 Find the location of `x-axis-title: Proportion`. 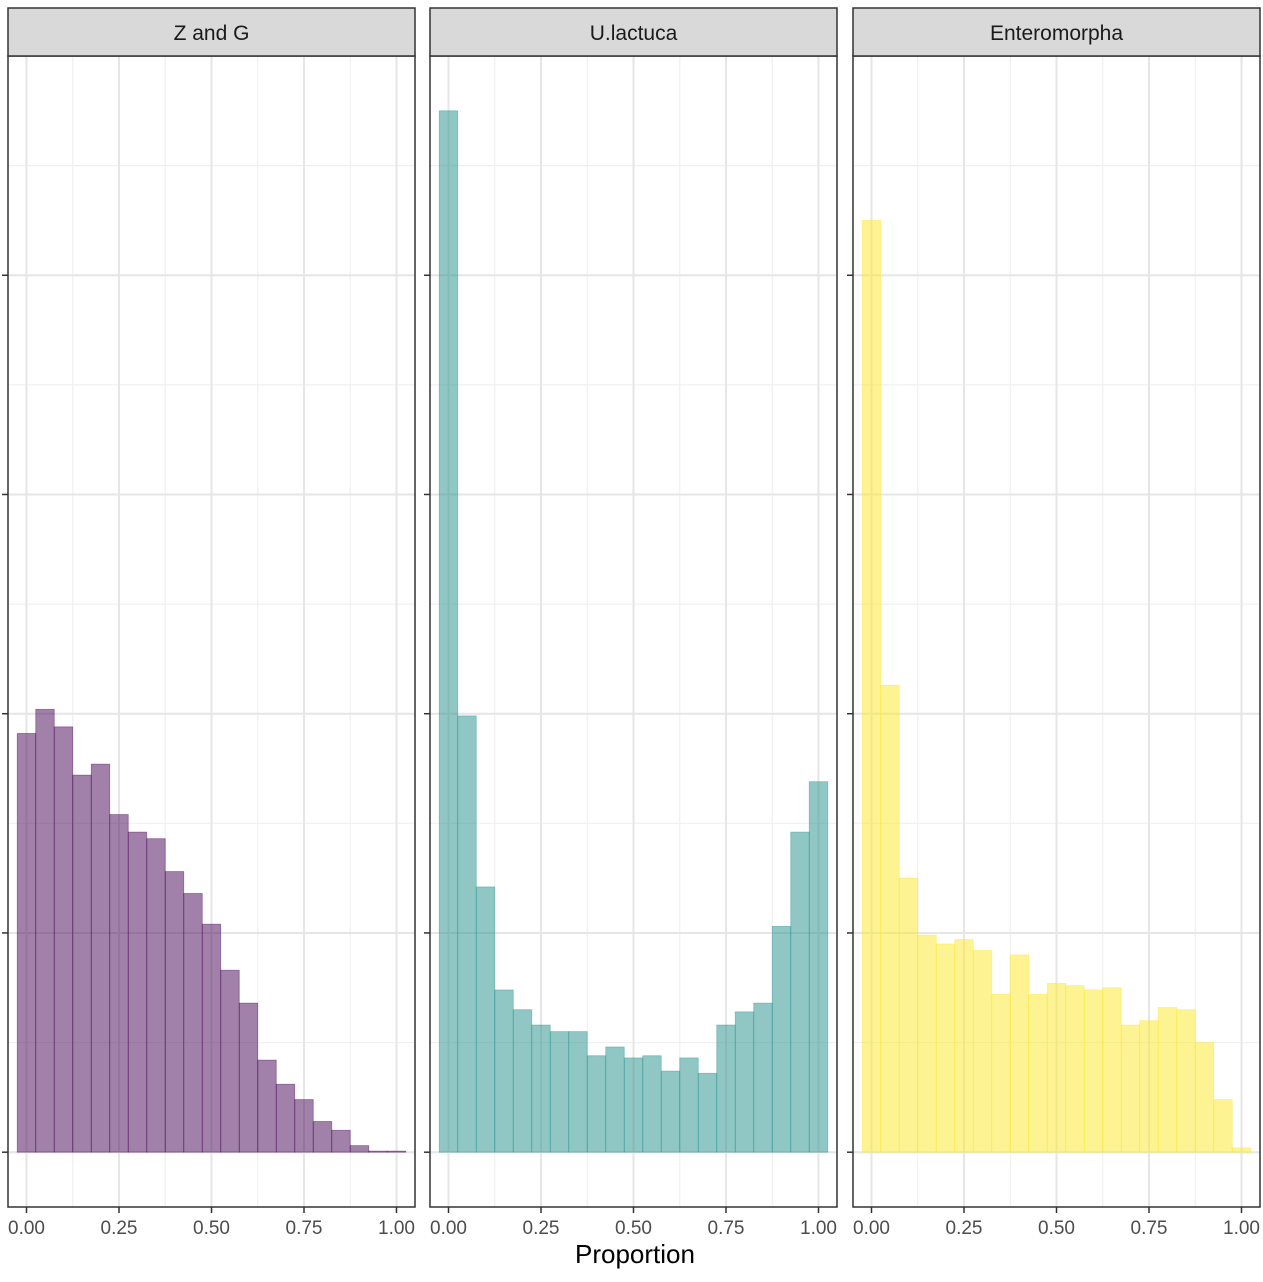

x-axis-title: Proportion is located at coordinates (635, 1254).